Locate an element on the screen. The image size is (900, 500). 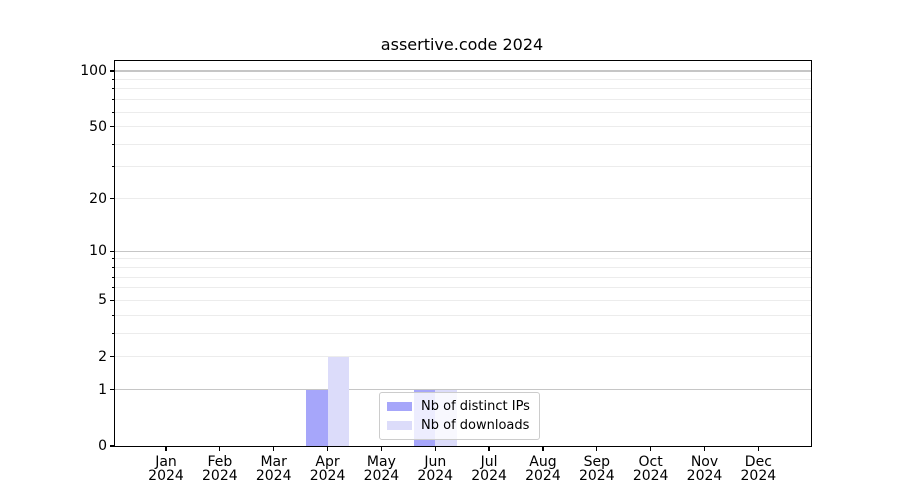
legend-item-distinct-ips: Nb of distinct IPs is located at coordinates (458, 406).